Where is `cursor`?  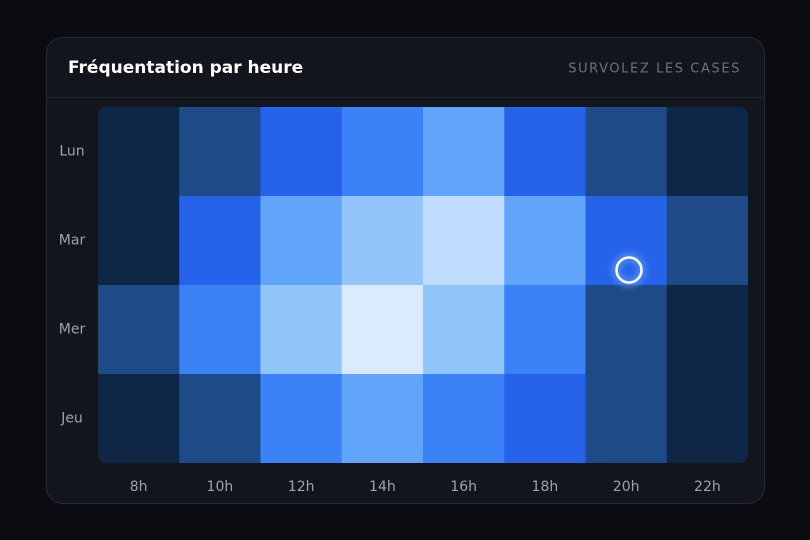 cursor is located at coordinates (629, 270).